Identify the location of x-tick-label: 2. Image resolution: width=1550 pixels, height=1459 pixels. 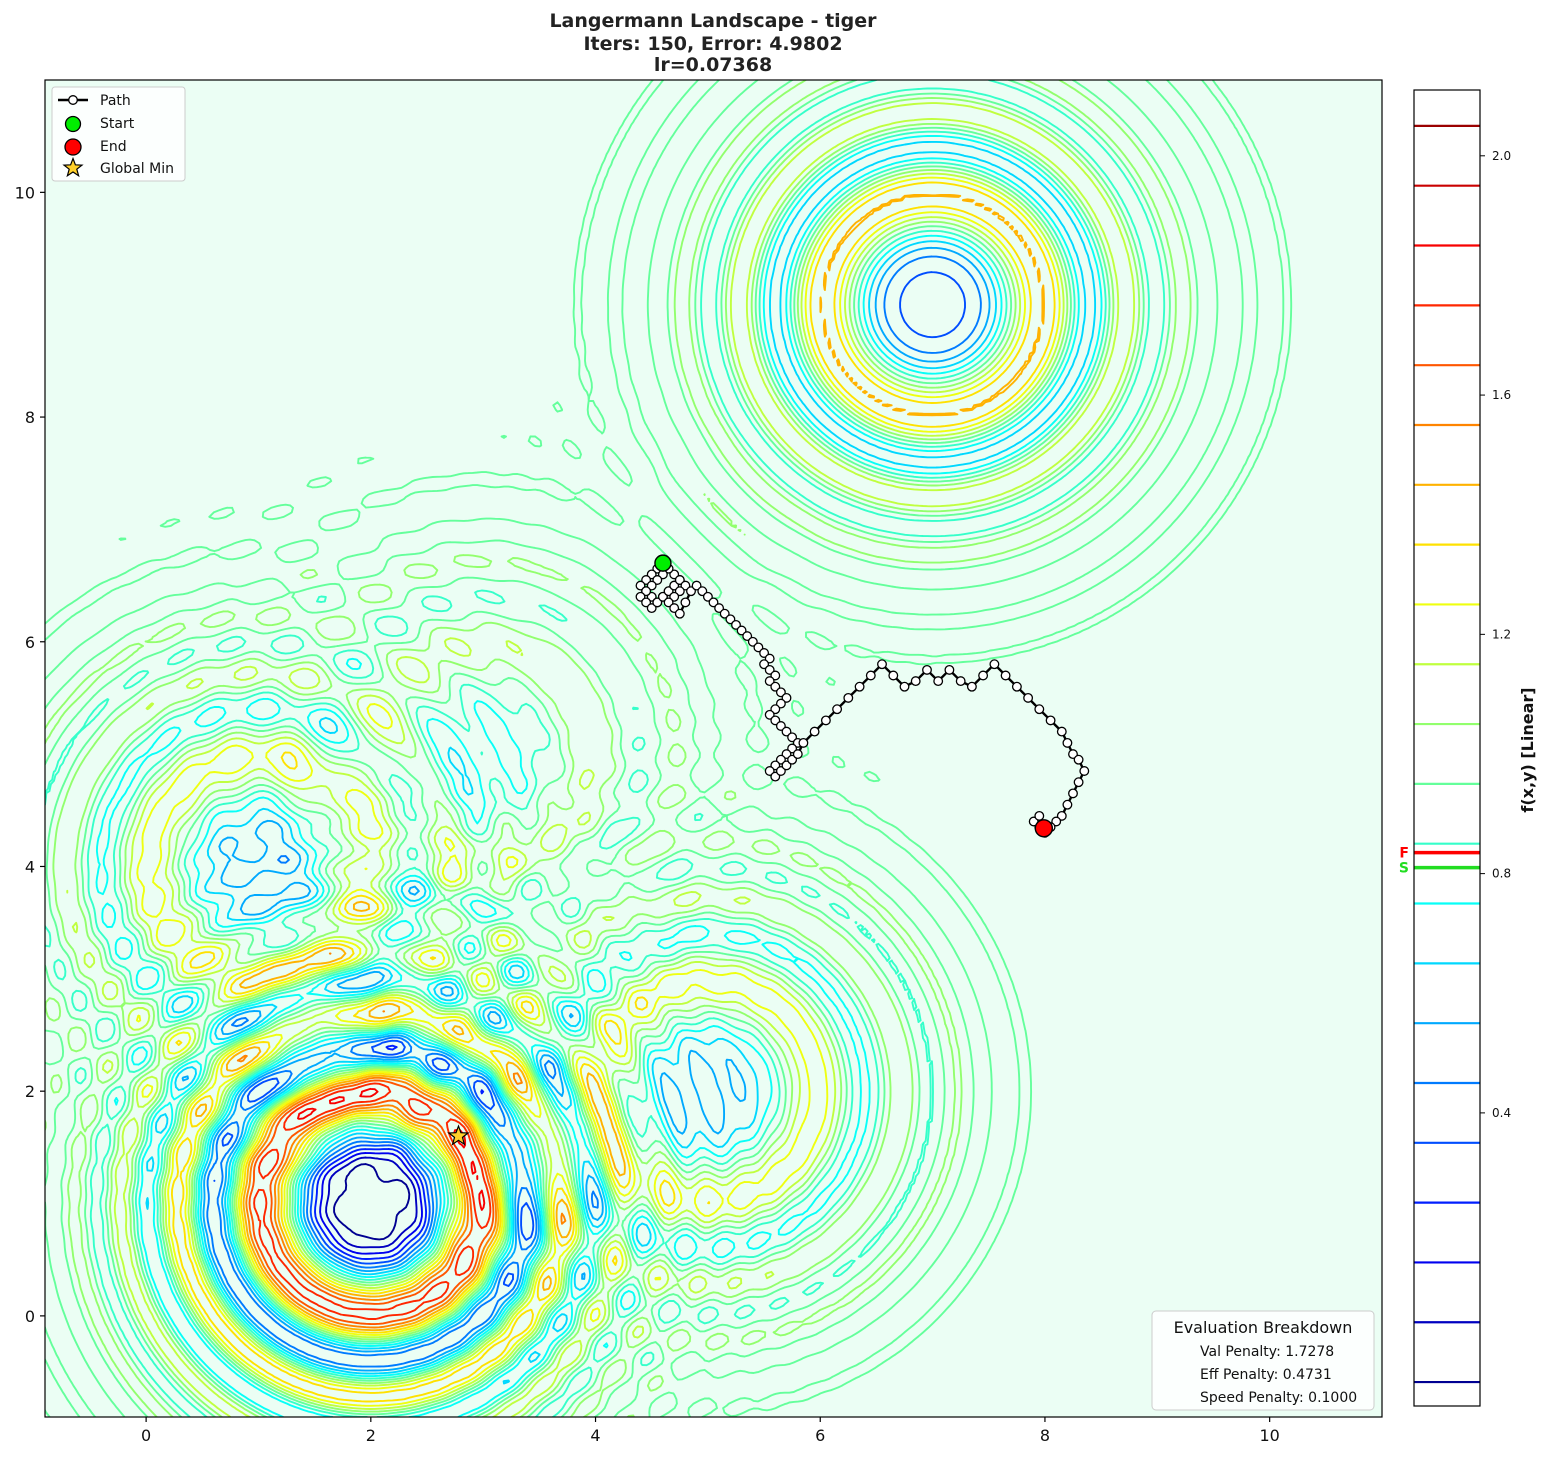
(371, 1435).